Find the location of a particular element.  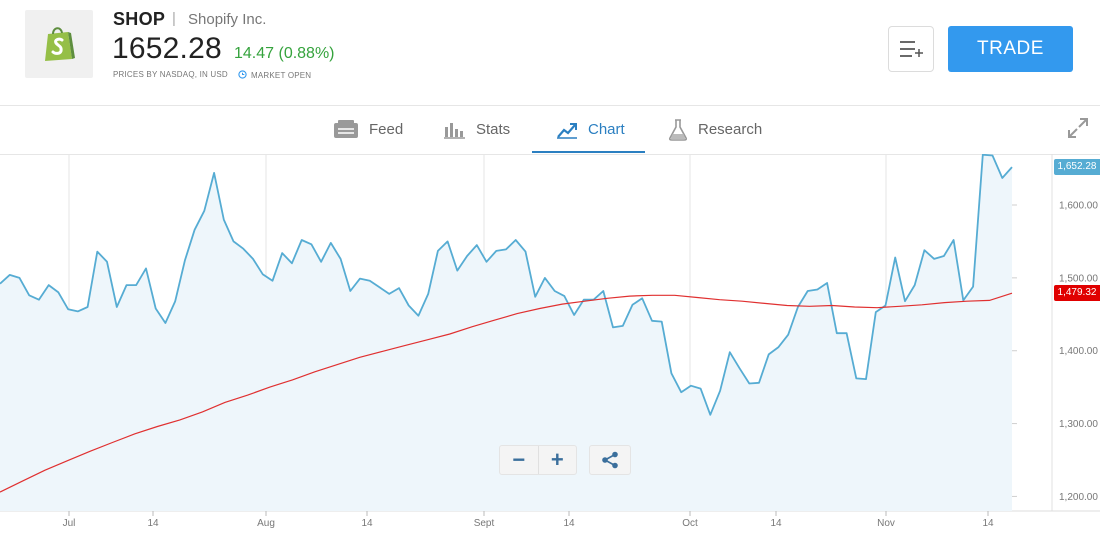

y-tick-label: 1,200.00 is located at coordinates (1078, 497).